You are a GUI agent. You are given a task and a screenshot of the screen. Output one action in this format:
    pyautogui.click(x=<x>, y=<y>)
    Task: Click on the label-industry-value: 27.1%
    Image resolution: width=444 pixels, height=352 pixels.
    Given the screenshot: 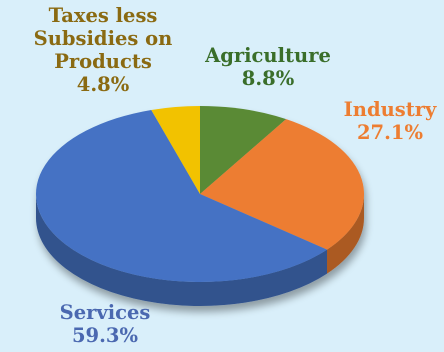 What is the action you would take?
    pyautogui.click(x=390, y=132)
    